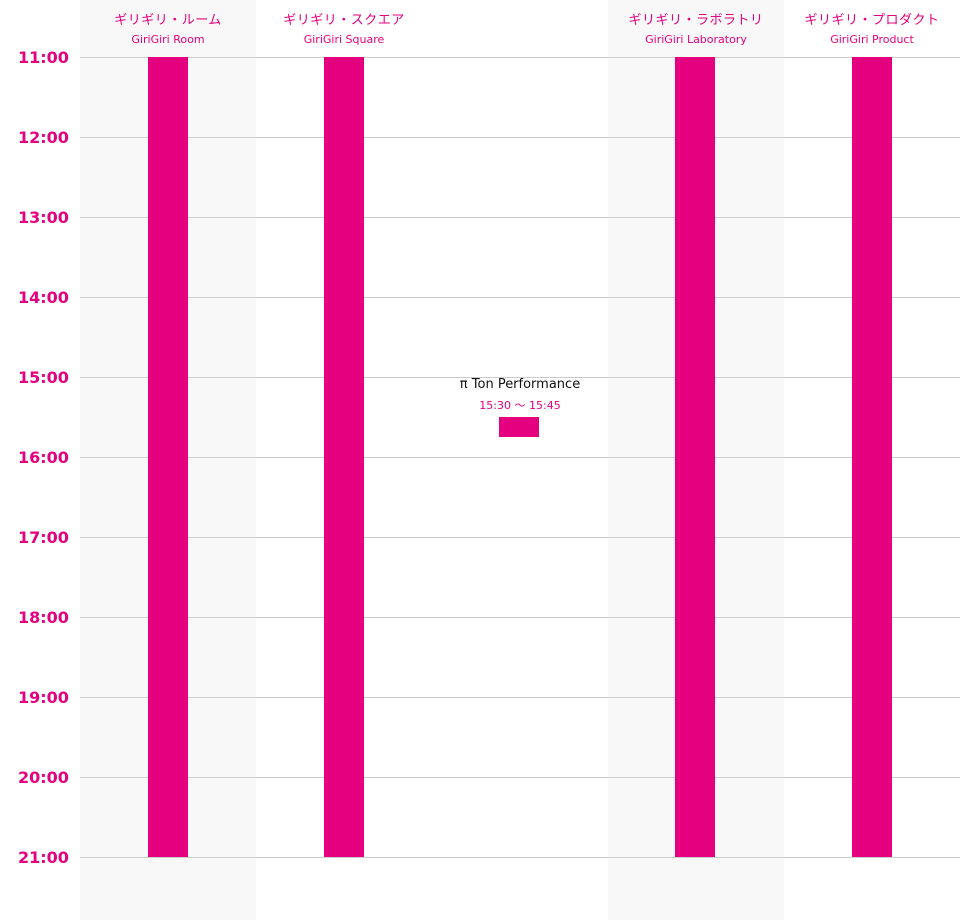  Describe the element at coordinates (696, 20) in the screenshot. I see `venue-name-jp: ギリギリ・ラボラトリ` at that location.